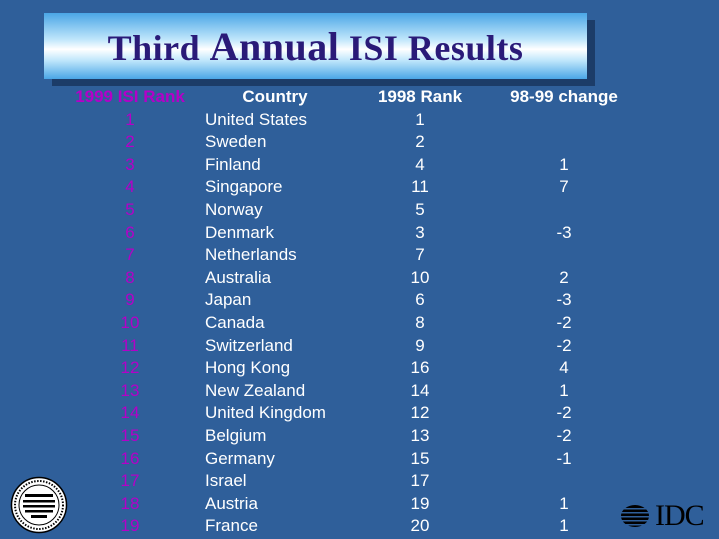 The image size is (719, 539). Describe the element at coordinates (274, 46) in the screenshot. I see `title-part-2: Annual` at that location.